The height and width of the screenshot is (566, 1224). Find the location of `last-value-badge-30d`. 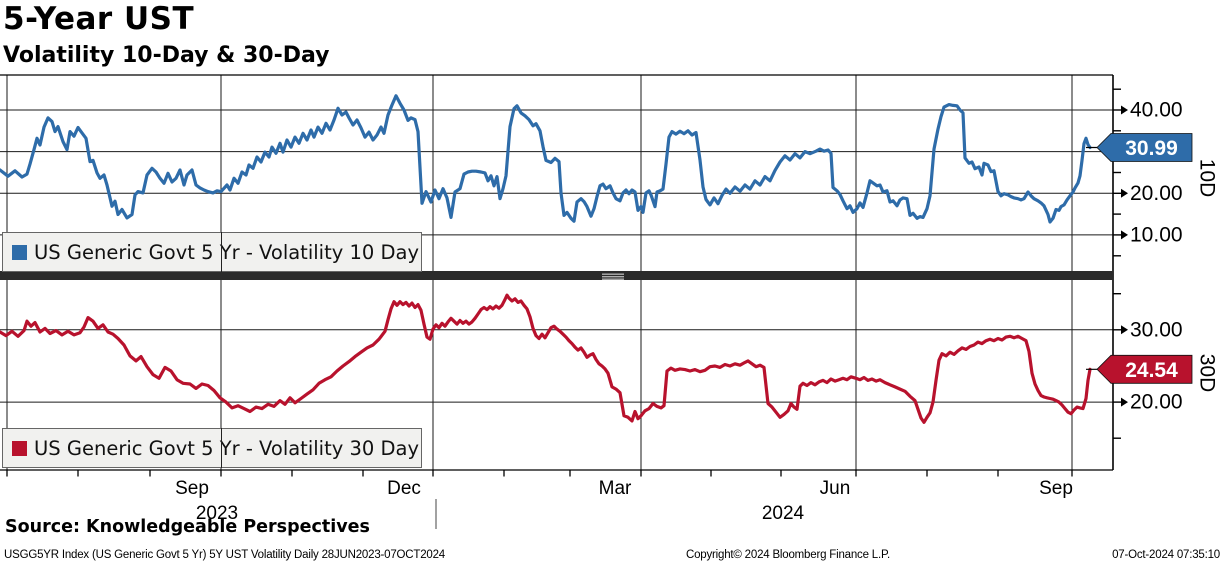

last-value-badge-30d is located at coordinates (1144, 369).